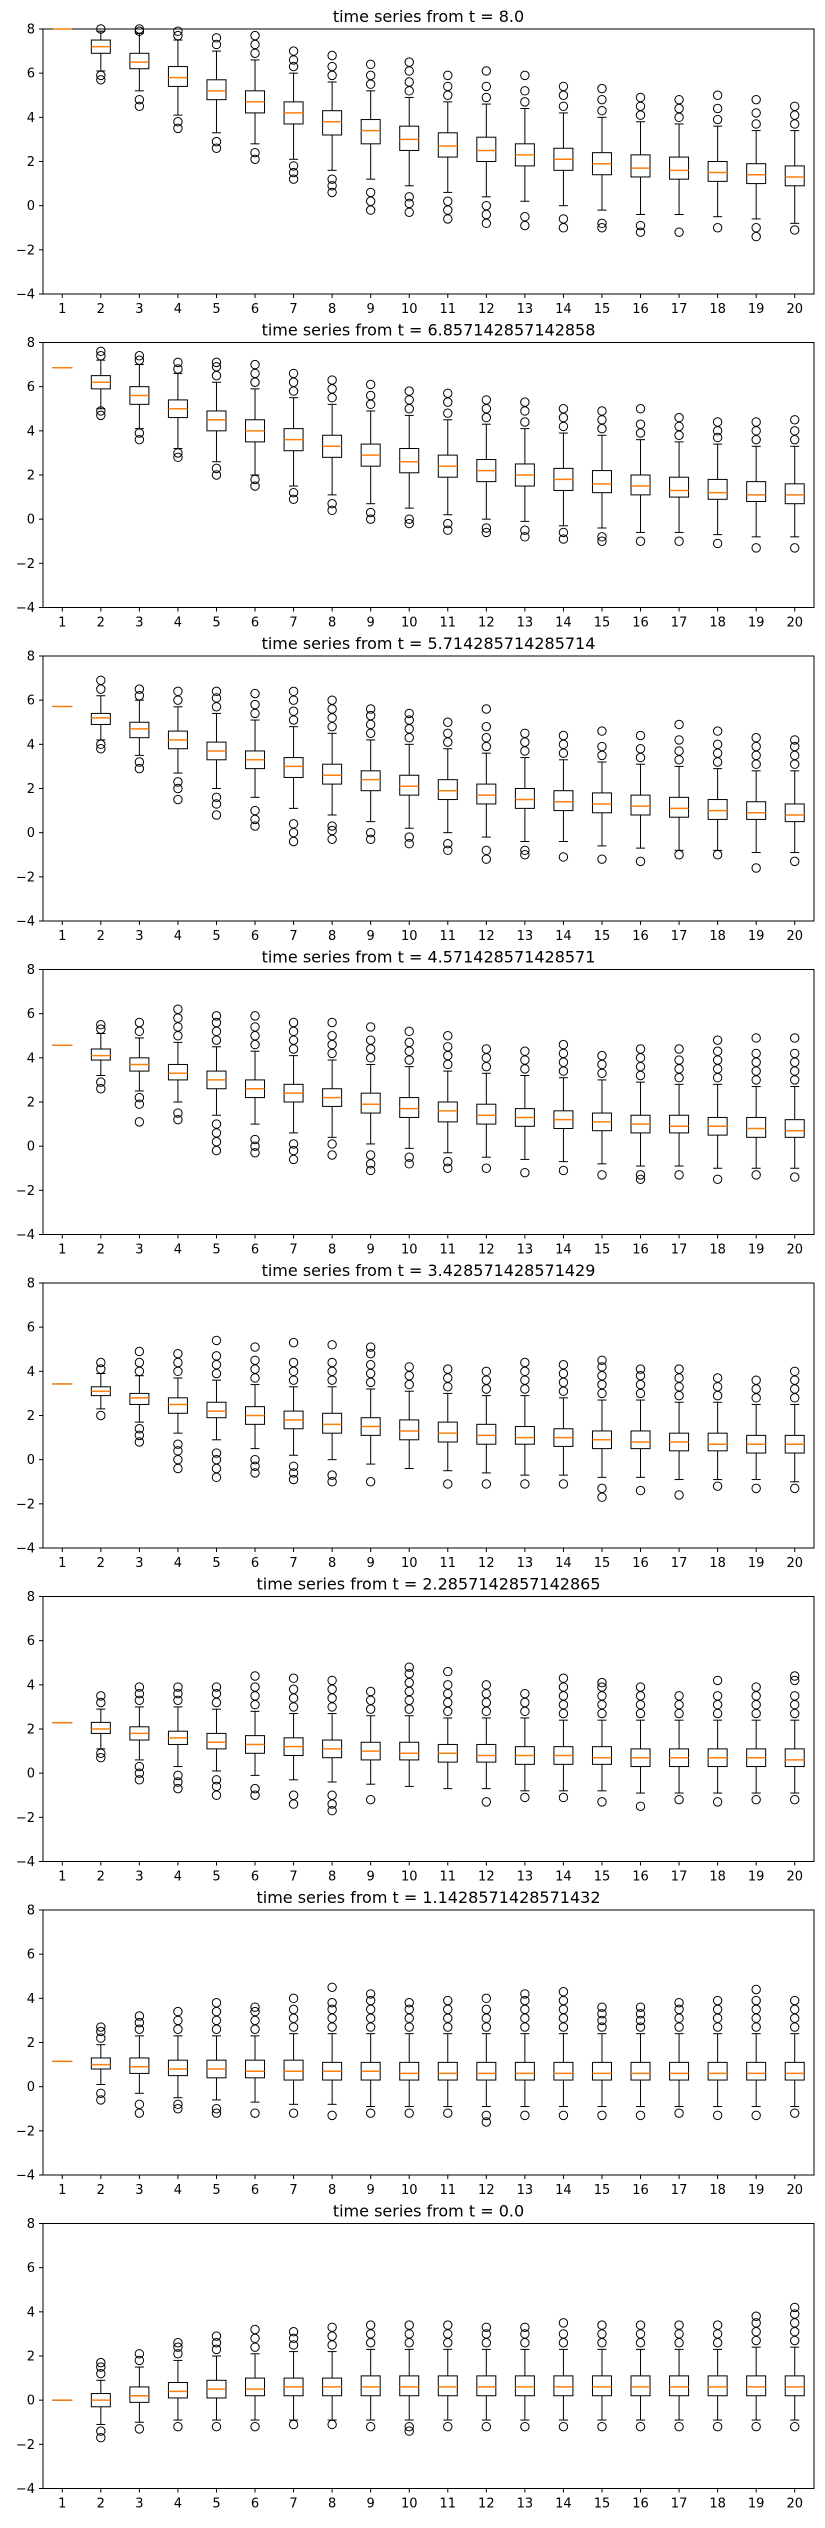 Image resolution: width=825 pixels, height=2528 pixels. Describe the element at coordinates (756, 1563) in the screenshot. I see `x-tick-label: 19` at that location.